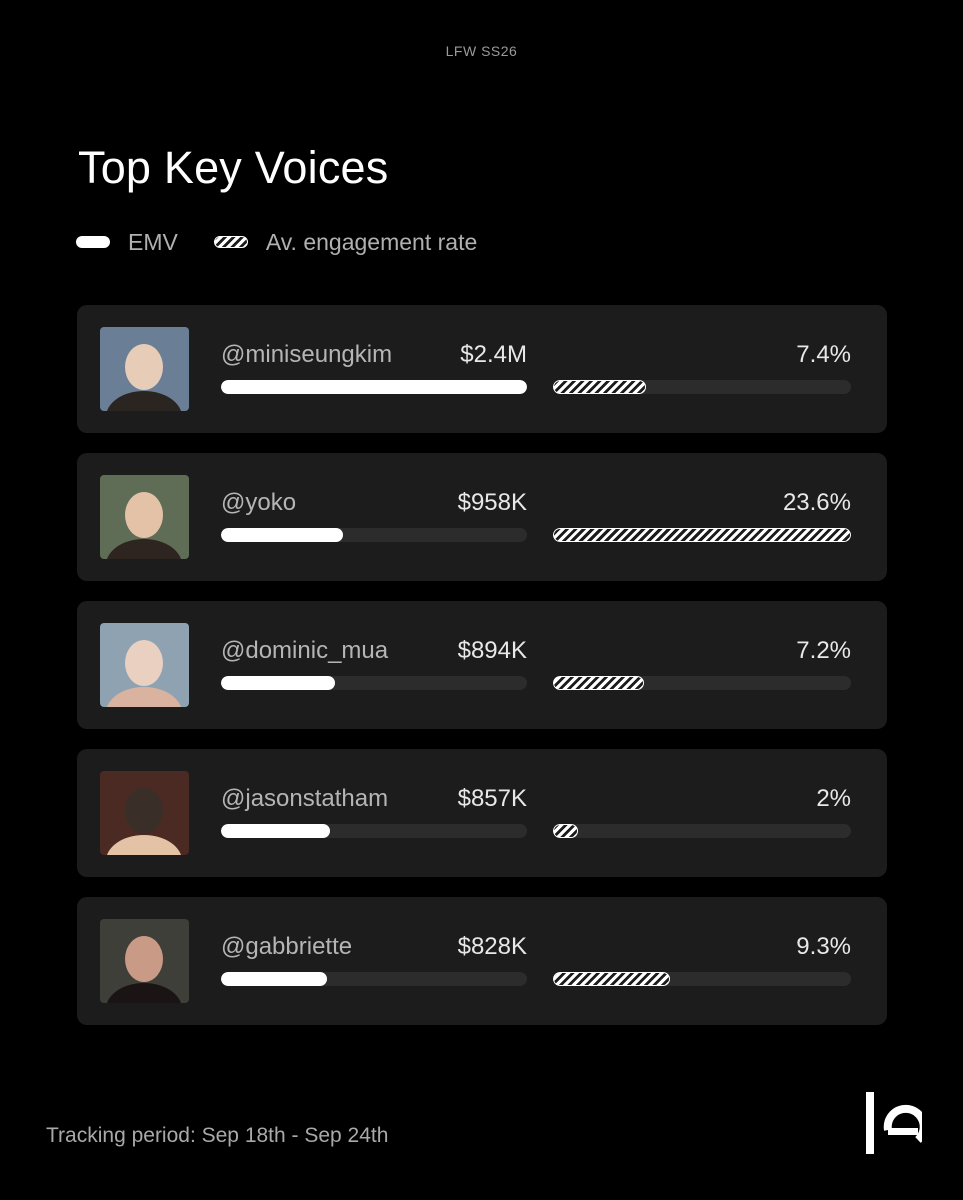 The height and width of the screenshot is (1200, 963). What do you see at coordinates (823, 650) in the screenshot?
I see `rate-value-label: 7.2%` at bounding box center [823, 650].